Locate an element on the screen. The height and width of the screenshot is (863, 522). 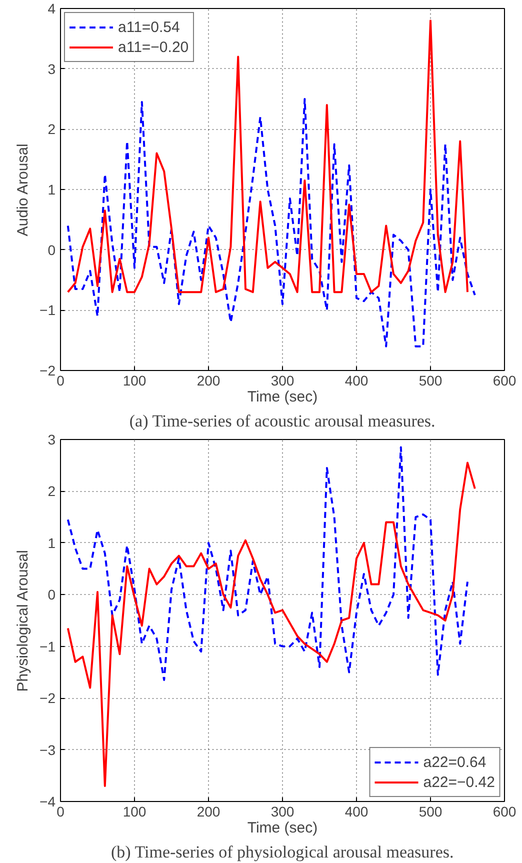
legend-label: a22=0.64 is located at coordinates (454, 762).